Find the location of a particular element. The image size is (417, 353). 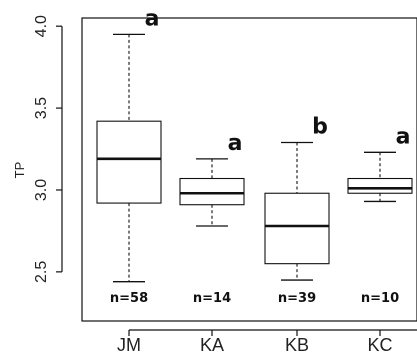

x-tick-label: KB is located at coordinates (297, 344).